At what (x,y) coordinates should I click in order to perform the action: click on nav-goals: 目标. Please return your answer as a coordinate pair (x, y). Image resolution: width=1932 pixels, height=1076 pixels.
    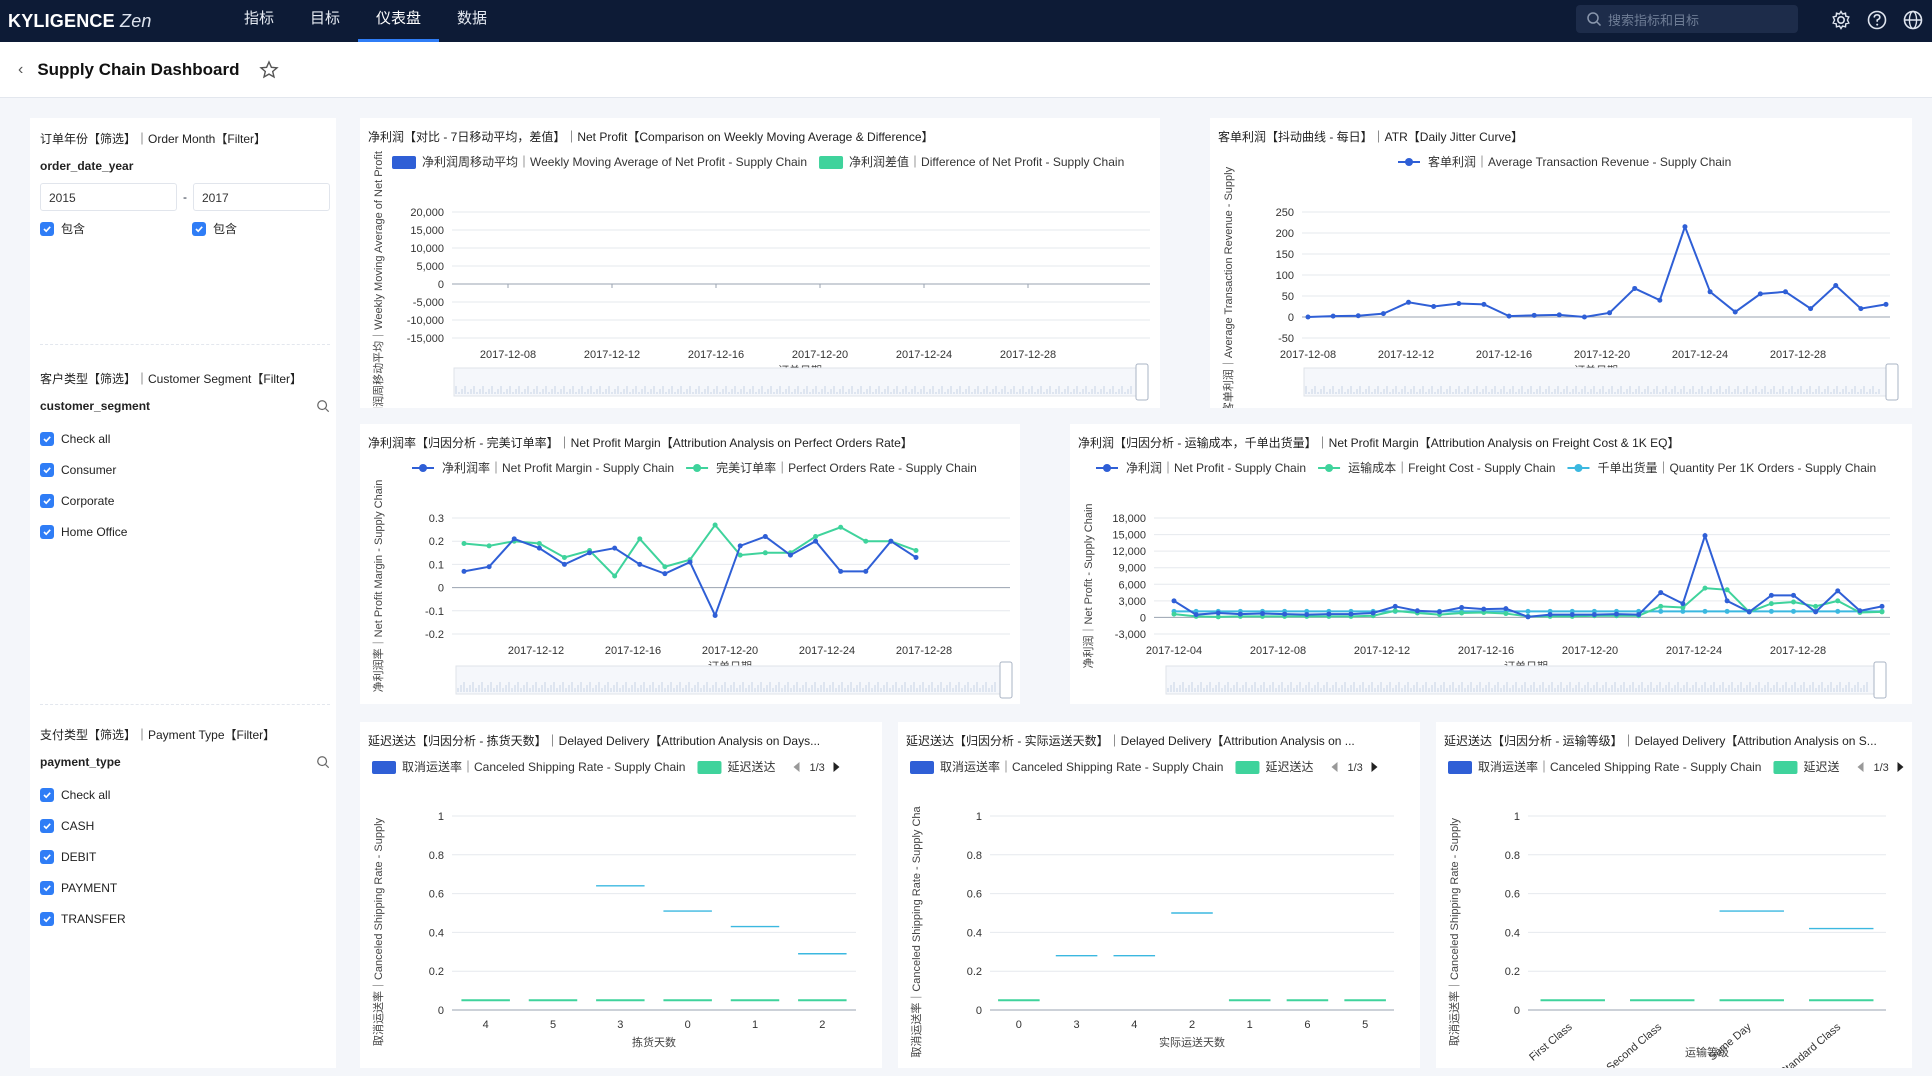
    Looking at the image, I should click on (325, 18).